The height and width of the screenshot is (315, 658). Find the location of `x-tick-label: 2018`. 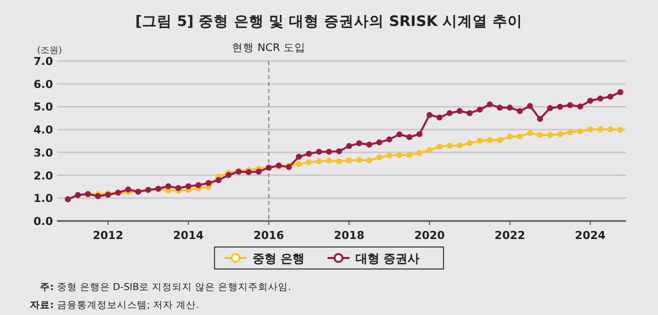

x-tick-label: 2018 is located at coordinates (349, 235).